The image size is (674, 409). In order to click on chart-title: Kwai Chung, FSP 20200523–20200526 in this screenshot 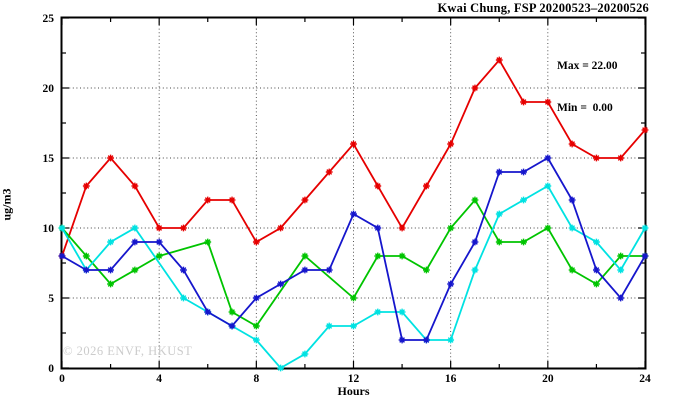, I will do `click(543, 8)`.